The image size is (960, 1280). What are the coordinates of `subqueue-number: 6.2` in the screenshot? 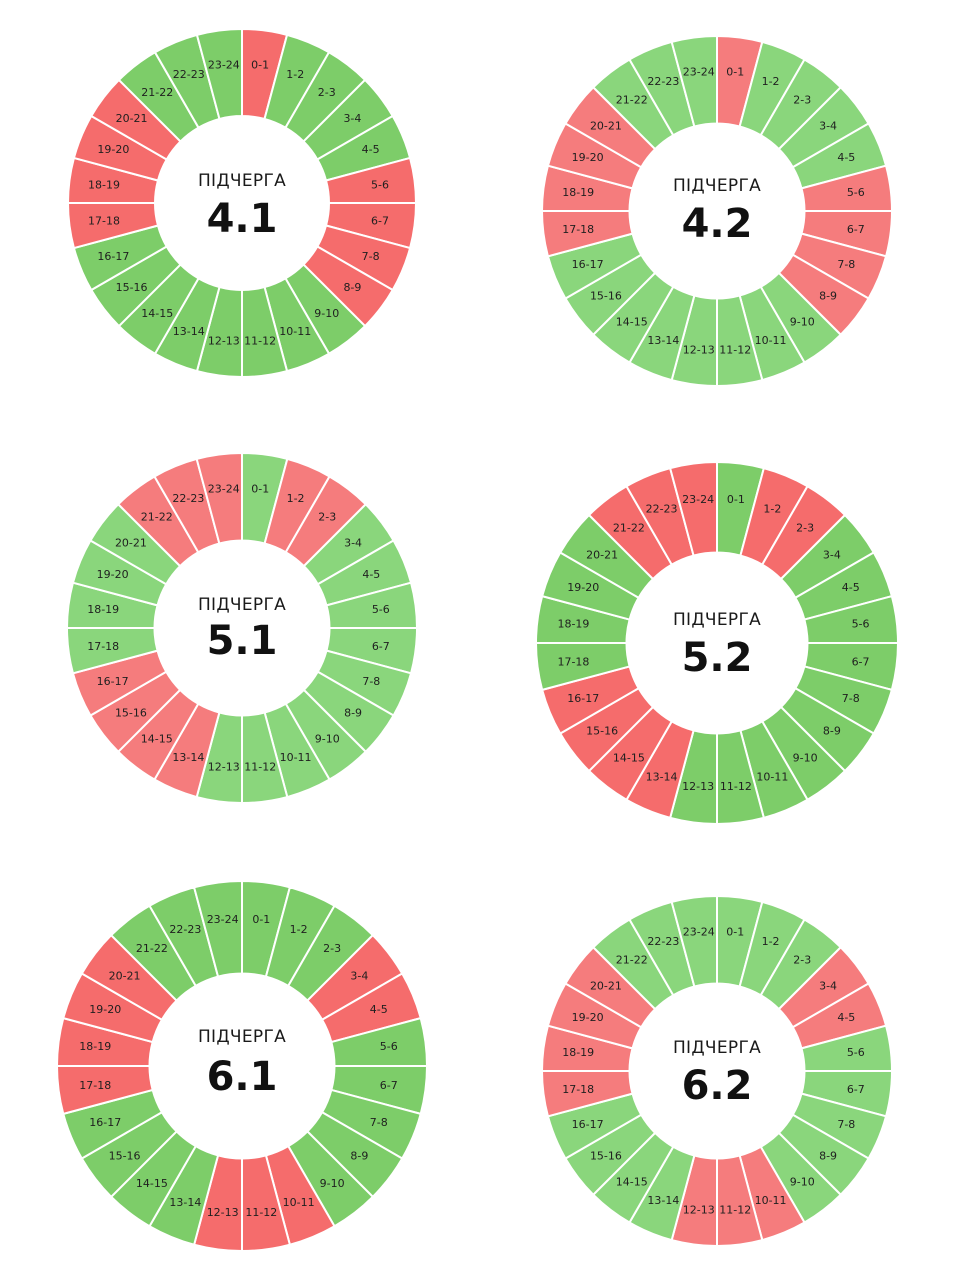 It's located at (717, 1086).